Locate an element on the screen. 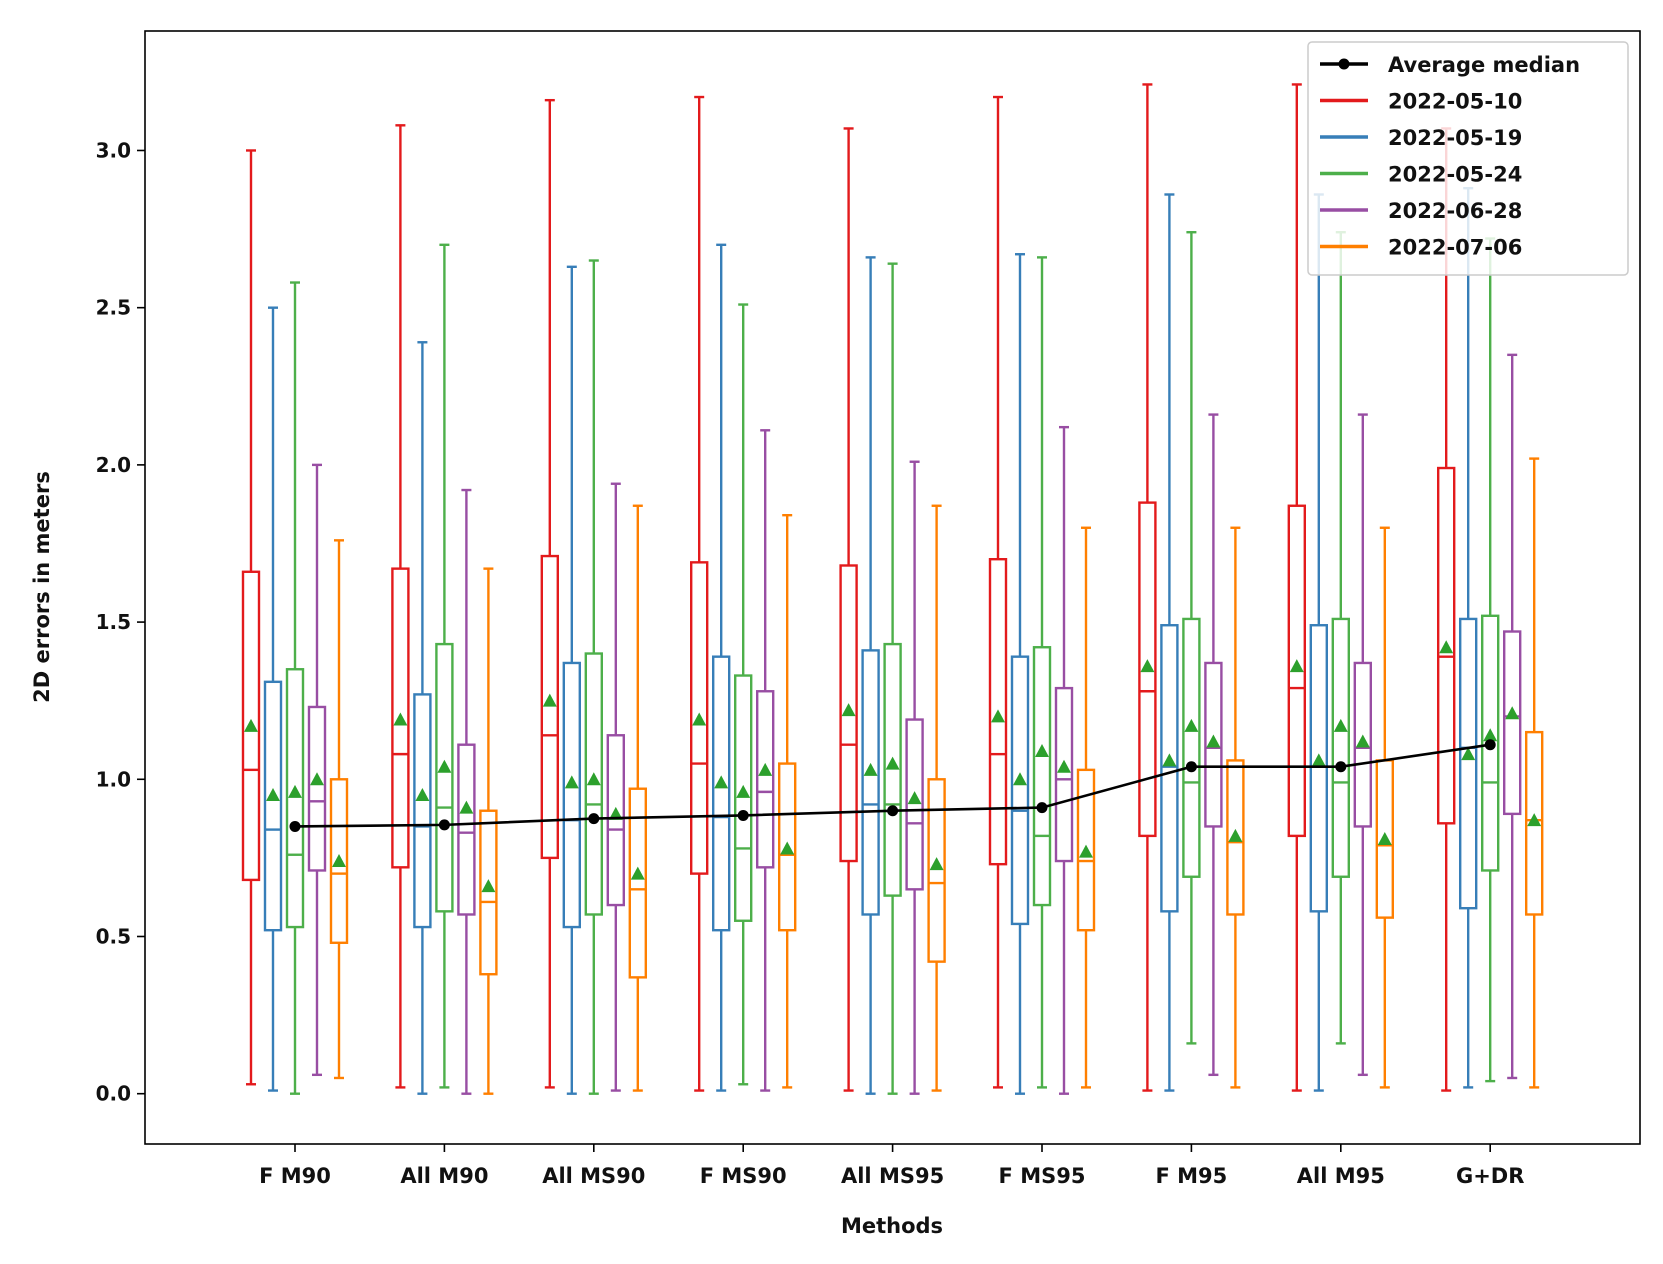 The height and width of the screenshot is (1264, 1663). y-axis: 0.0 0.5 1.0 1.5 2.0 2.5 3.0 is located at coordinates (120, 622).